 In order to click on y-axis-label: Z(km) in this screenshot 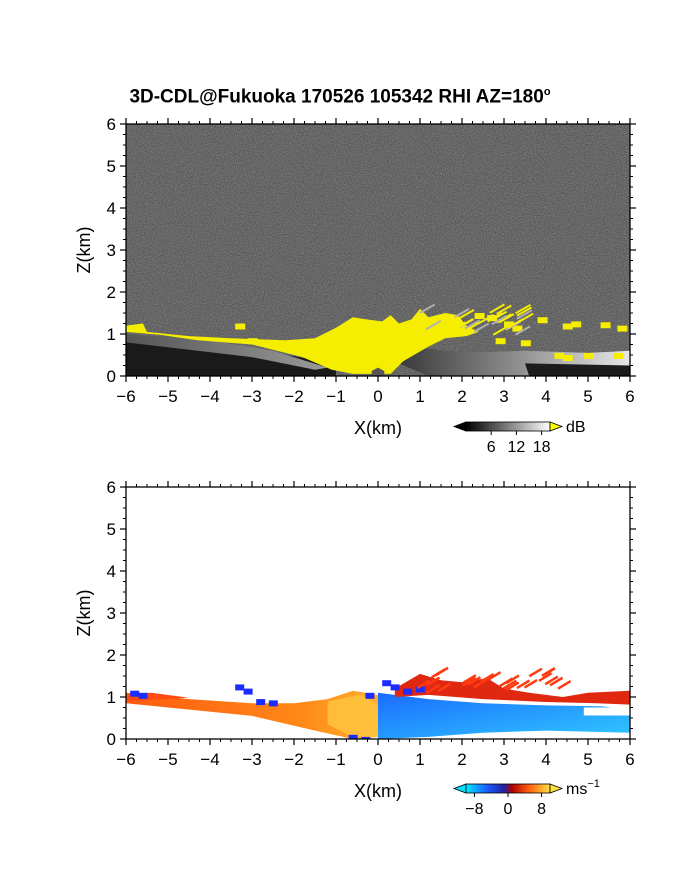, I will do `click(84, 250)`.